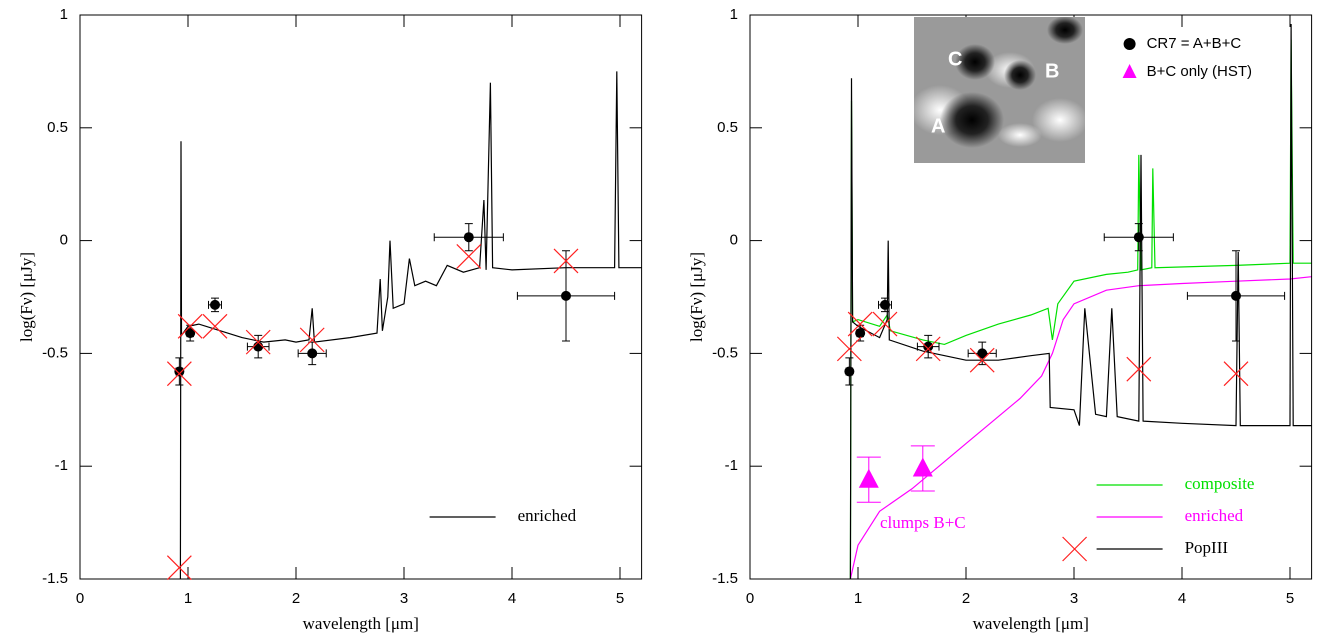 This screenshot has height=637, width=1318. I want to click on legend-label: composite, so click(1220, 483).